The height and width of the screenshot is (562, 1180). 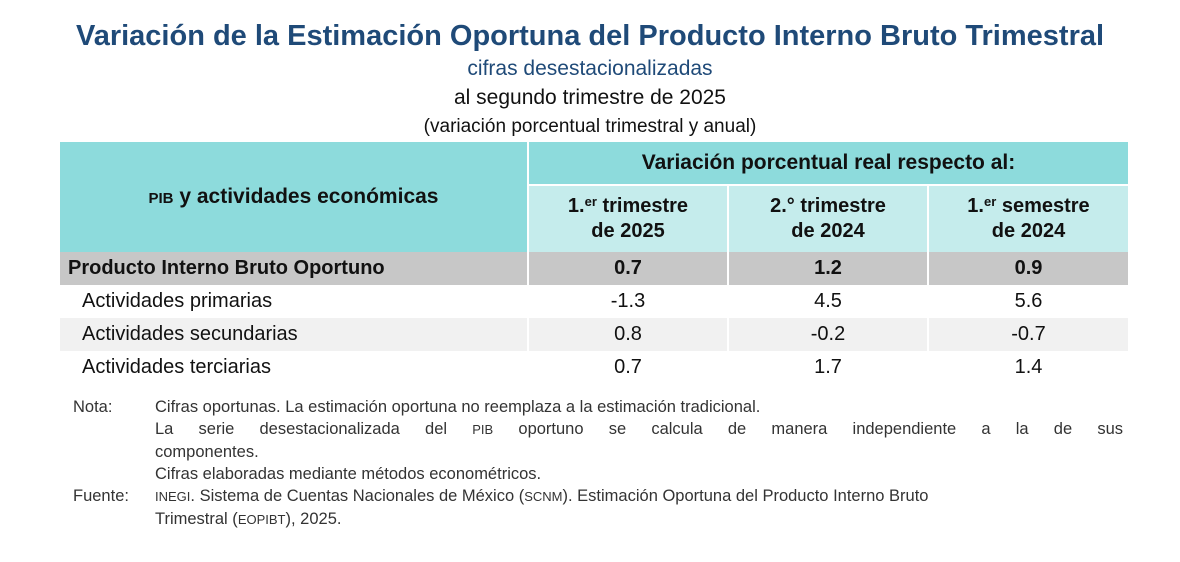 I want to click on table-row: Actividades primarias -1.3 4.5 5.6, so click(x=594, y=301).